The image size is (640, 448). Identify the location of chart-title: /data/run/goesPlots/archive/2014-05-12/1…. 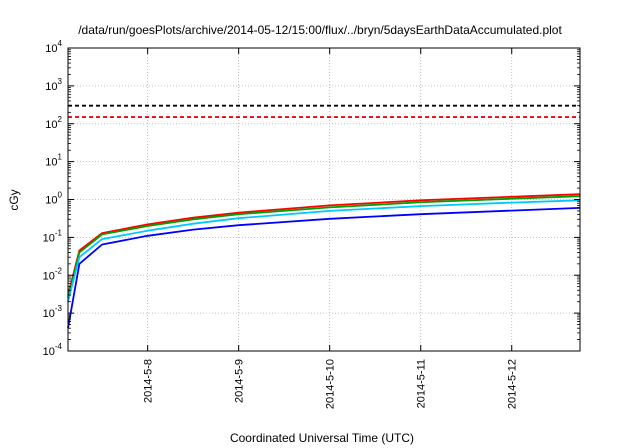
(320, 30).